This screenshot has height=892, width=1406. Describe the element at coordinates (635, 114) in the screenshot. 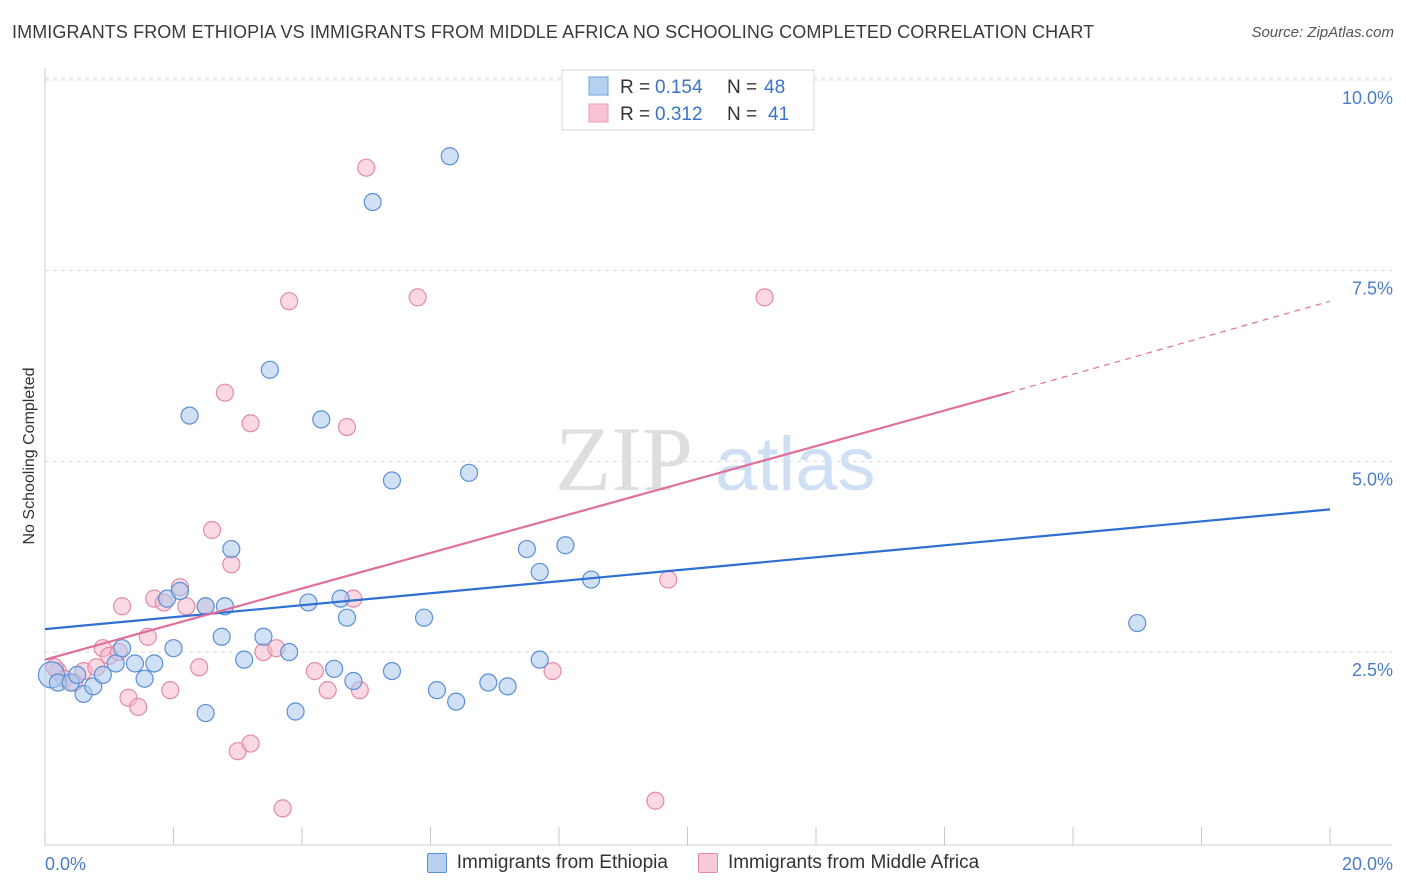

I see `legend-r-label-2: R =` at that location.